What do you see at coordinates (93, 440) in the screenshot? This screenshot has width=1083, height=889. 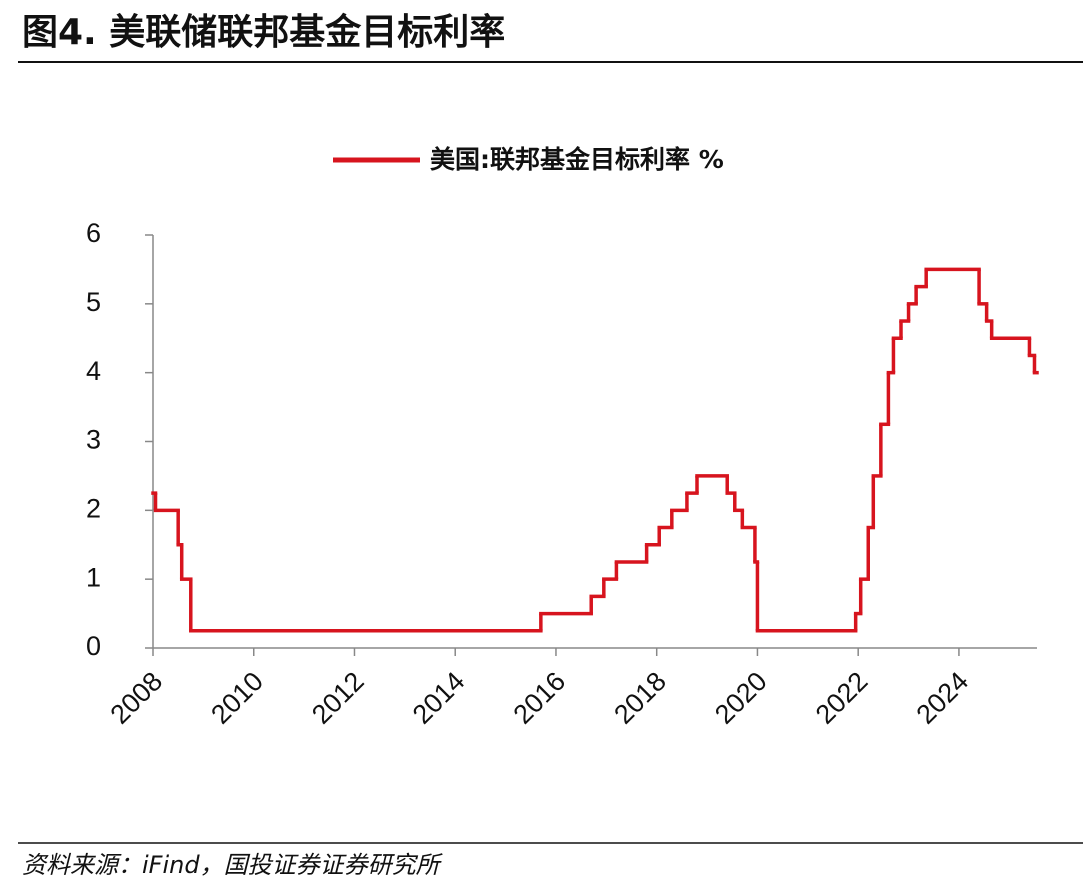 I see `y-tick-label: 3` at bounding box center [93, 440].